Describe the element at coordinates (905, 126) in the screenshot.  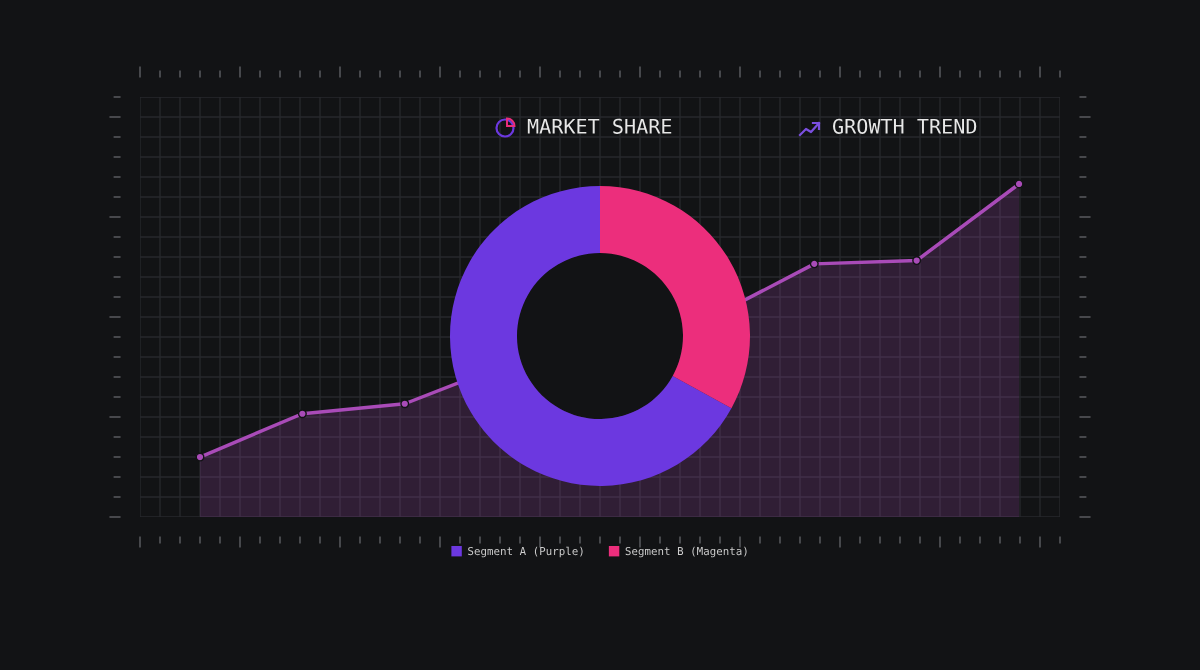
I see `chart-title: GROWTH TREND` at that location.